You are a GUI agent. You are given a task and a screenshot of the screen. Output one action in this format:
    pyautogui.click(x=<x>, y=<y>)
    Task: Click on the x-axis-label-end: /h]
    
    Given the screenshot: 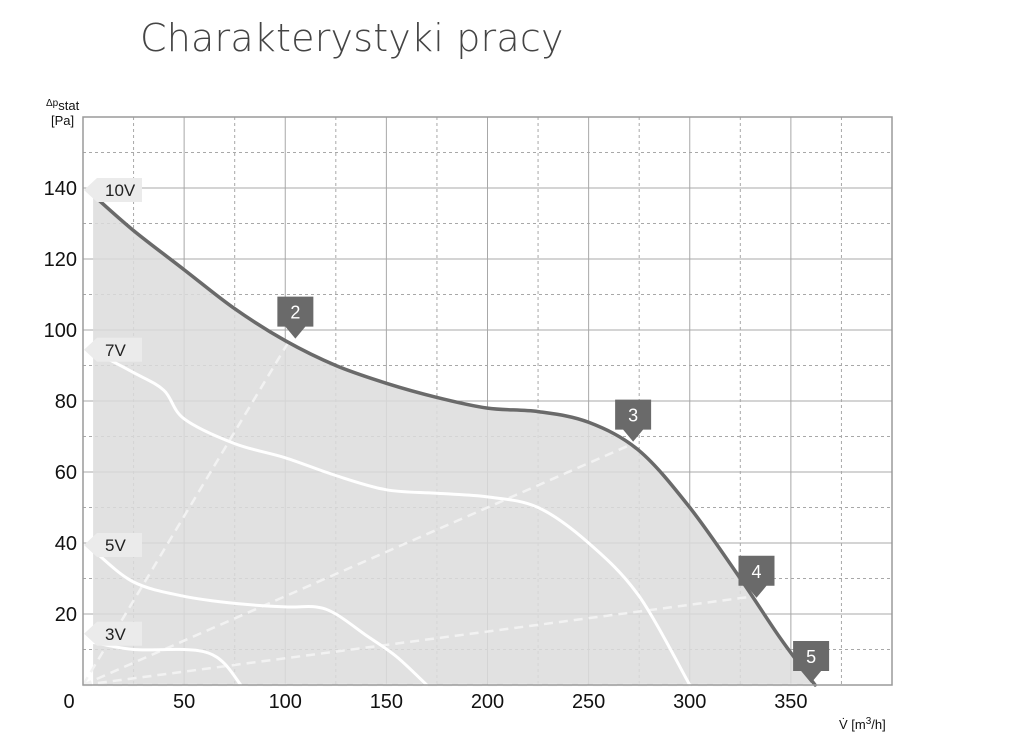 What is the action you would take?
    pyautogui.click(x=878, y=724)
    